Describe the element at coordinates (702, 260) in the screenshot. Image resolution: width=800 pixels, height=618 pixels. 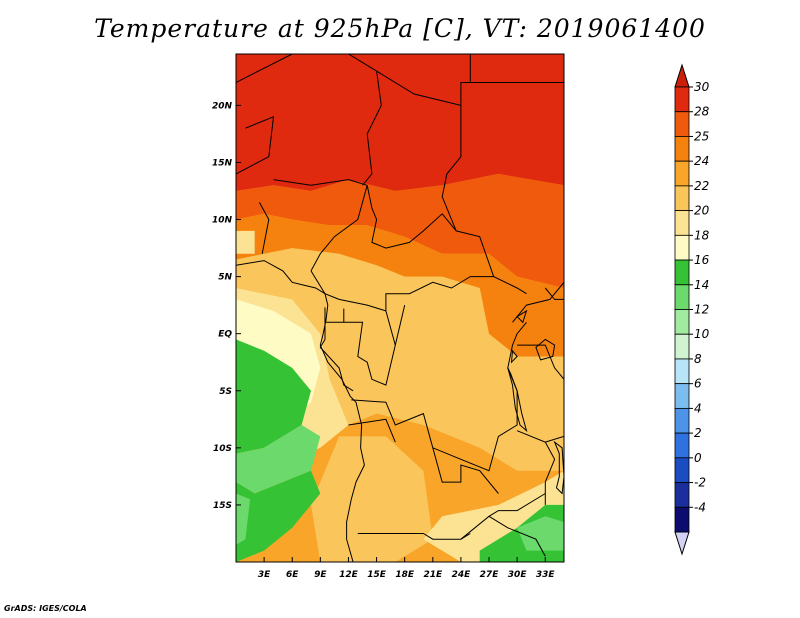
I see `colorbar-label: 16` at that location.